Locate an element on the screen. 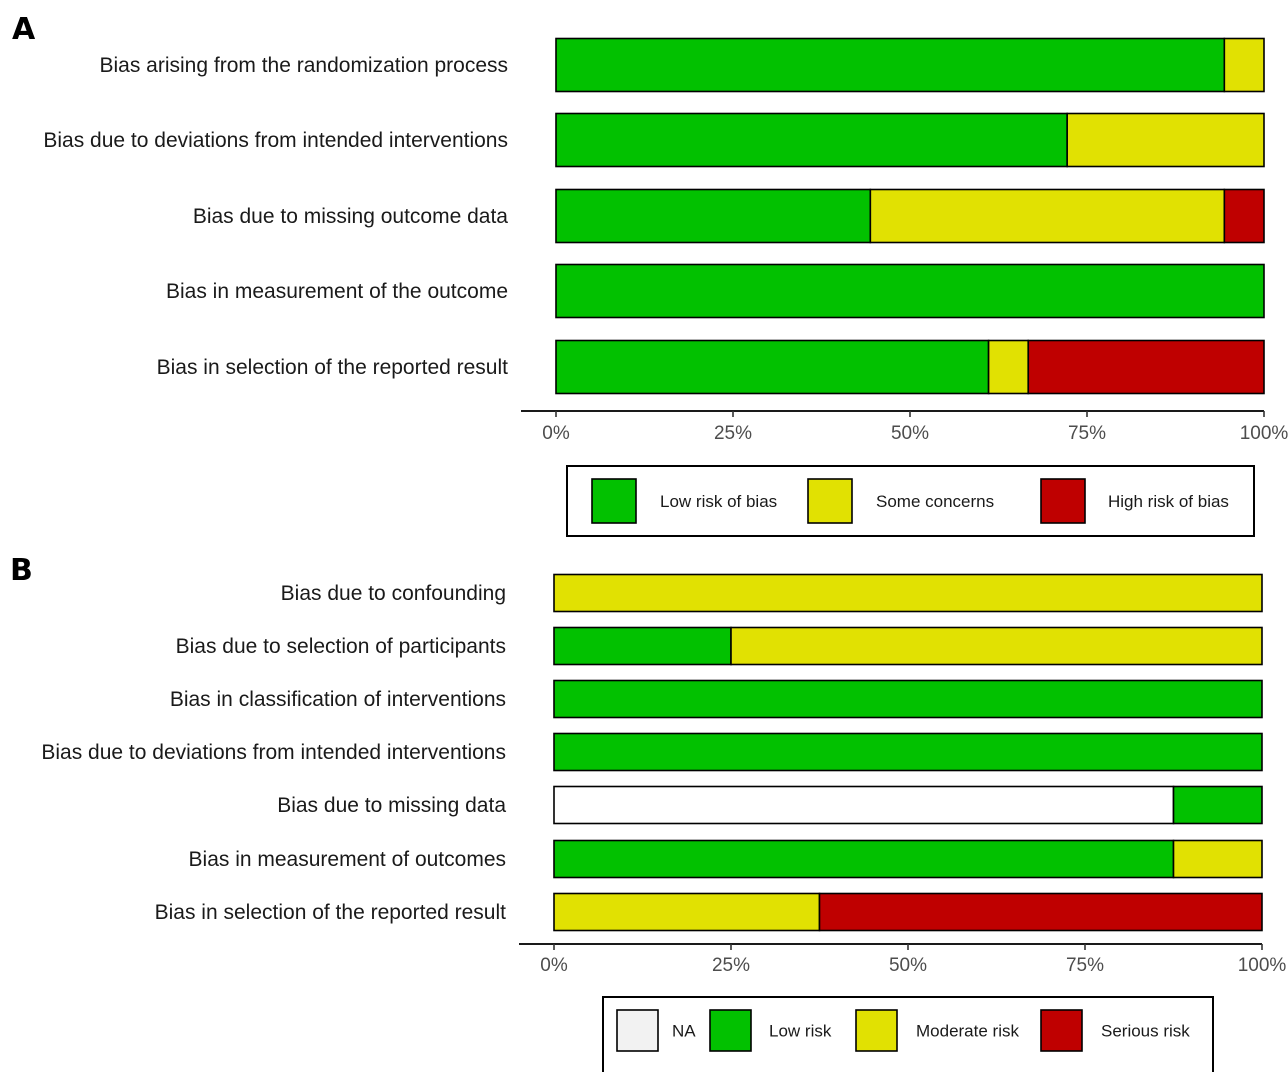  bar-segment-r1-s1 is located at coordinates (890, 65).